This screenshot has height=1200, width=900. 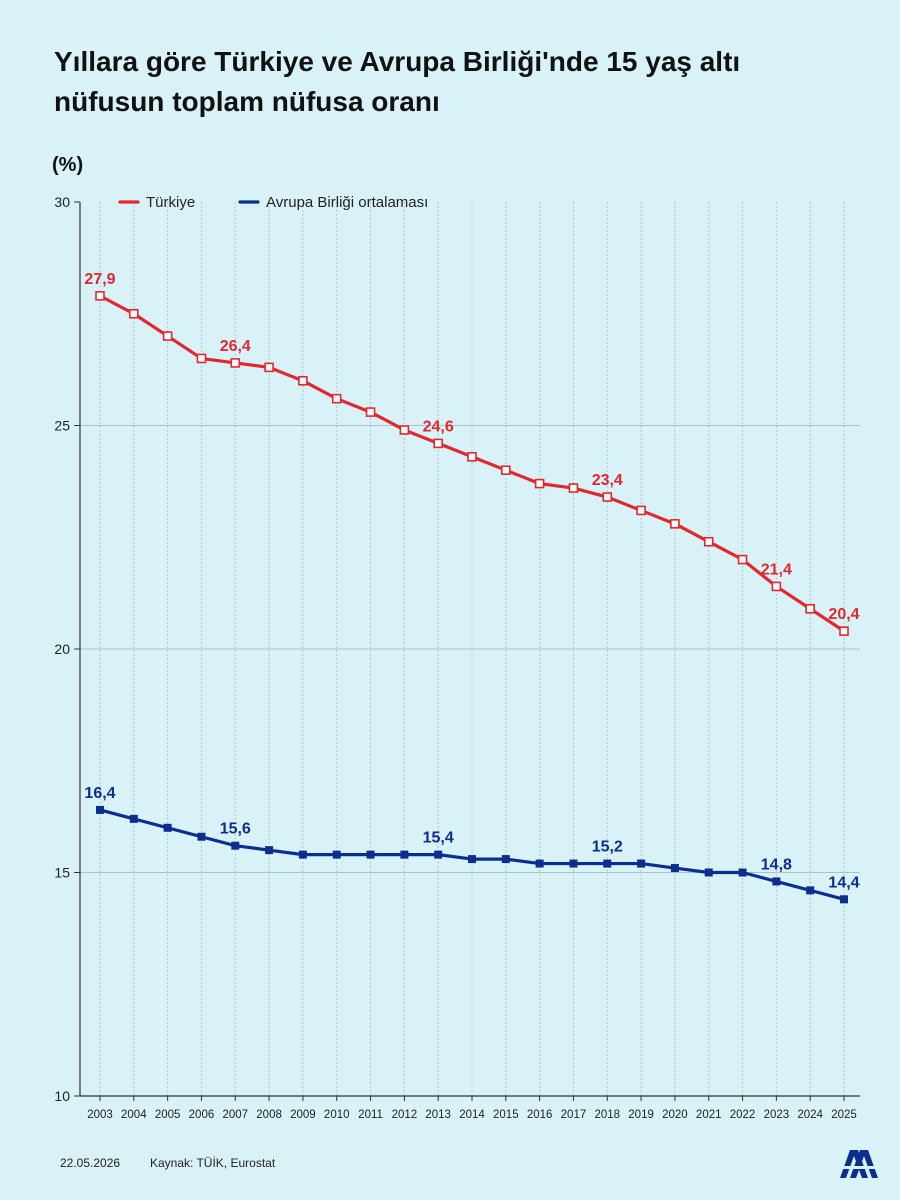 I want to click on x-tick-label: 2020, so click(x=675, y=1115).